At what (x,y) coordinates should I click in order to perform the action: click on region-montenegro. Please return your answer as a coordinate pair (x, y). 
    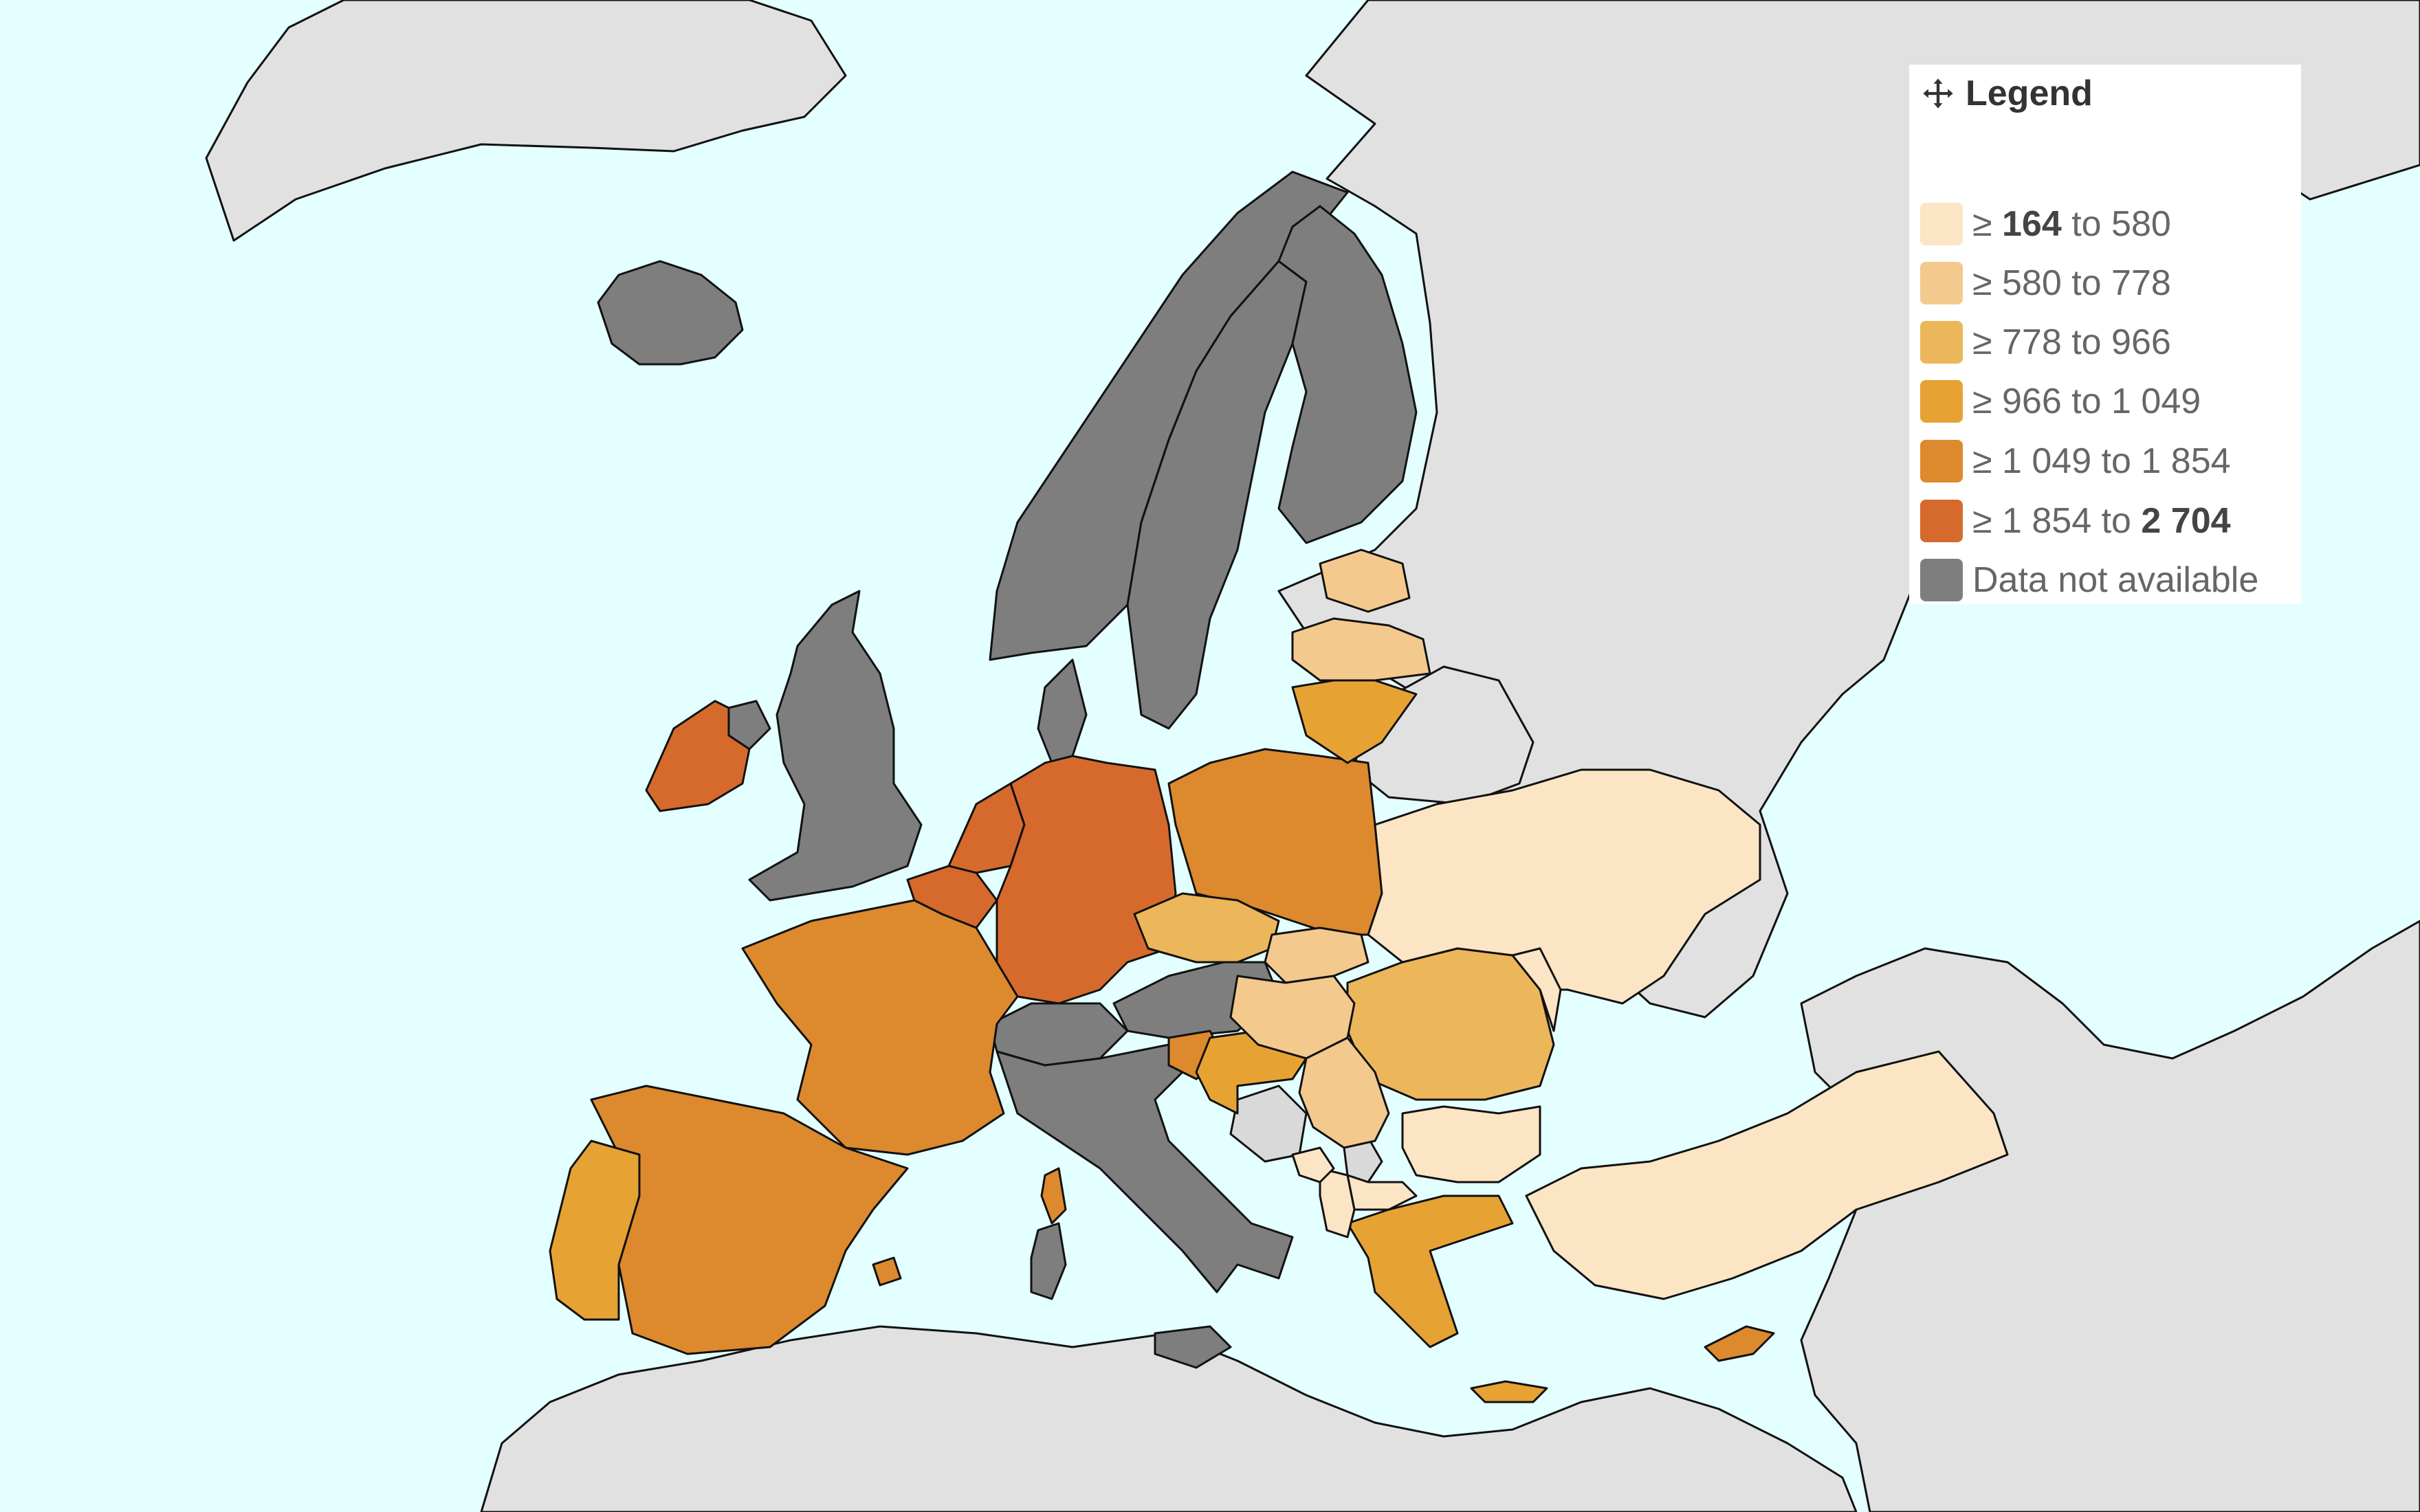
    Looking at the image, I should click on (1313, 1164).